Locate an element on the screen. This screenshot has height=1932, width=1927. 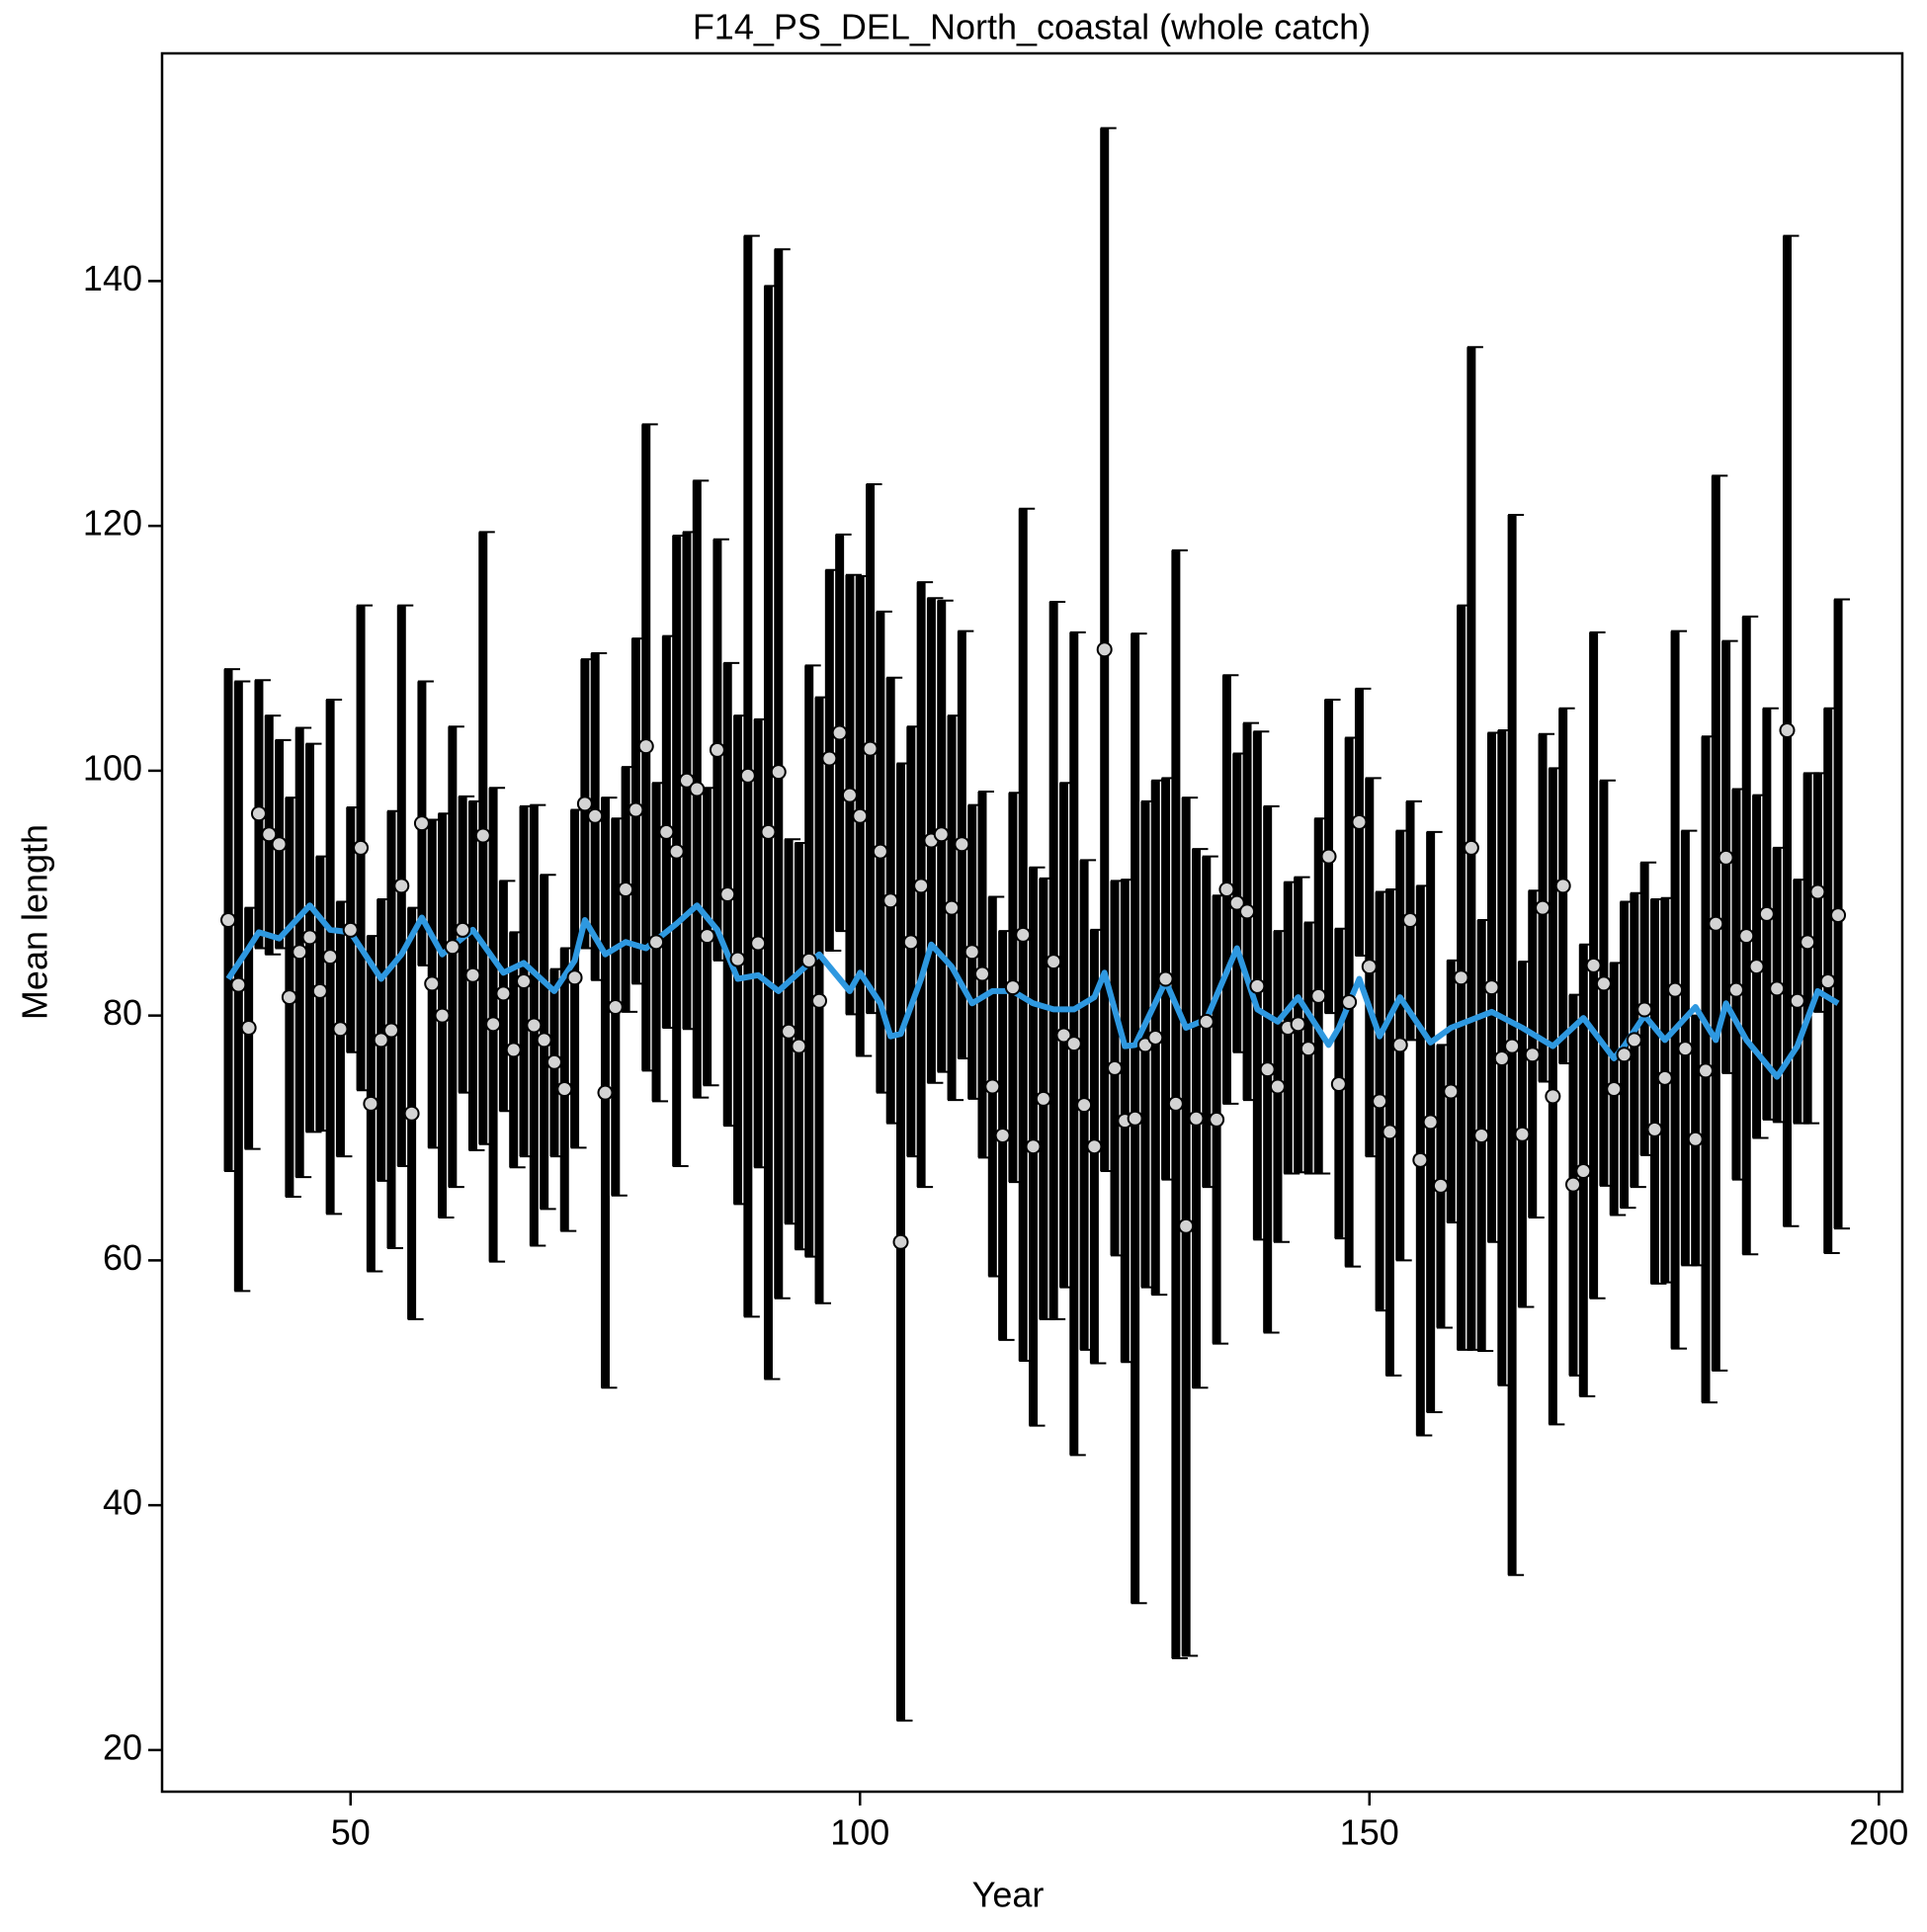
x-tick-label: 50 is located at coordinates (351, 1832).